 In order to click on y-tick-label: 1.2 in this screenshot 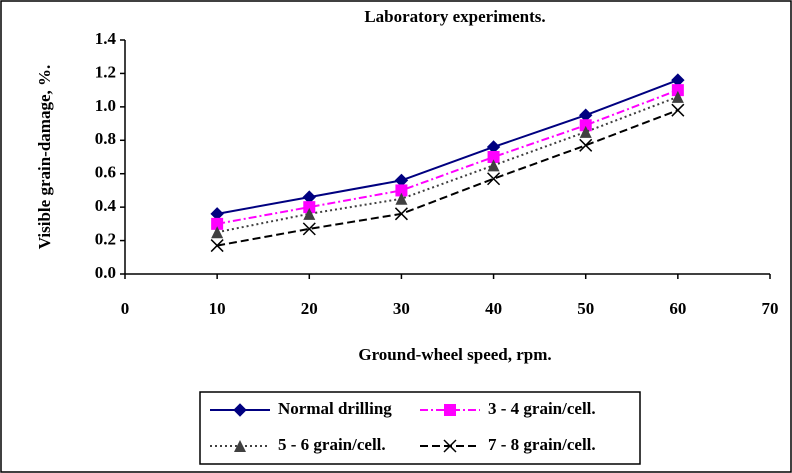, I will do `click(105, 71)`.